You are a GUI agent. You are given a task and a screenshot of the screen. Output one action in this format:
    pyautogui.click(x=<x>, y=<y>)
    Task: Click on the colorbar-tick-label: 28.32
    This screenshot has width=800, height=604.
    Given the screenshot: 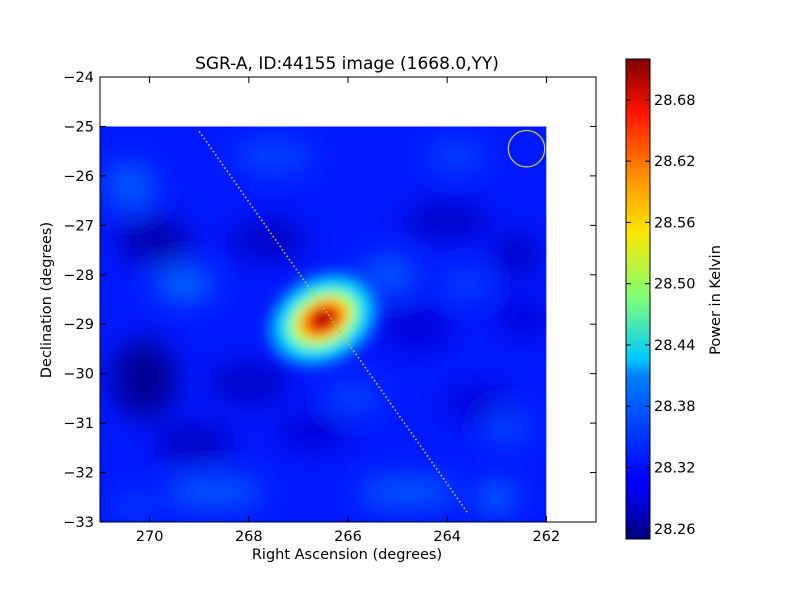 What is the action you would take?
    pyautogui.click(x=675, y=469)
    